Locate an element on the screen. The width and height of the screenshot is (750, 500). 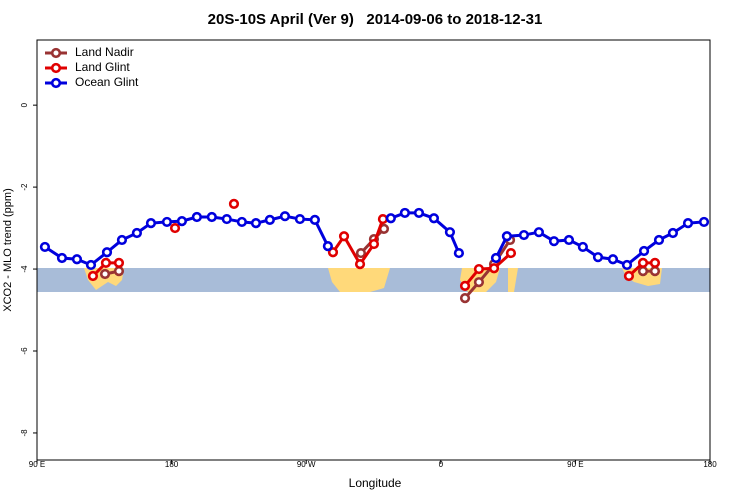
x-axis-label: Longitude is located at coordinates (375, 483).